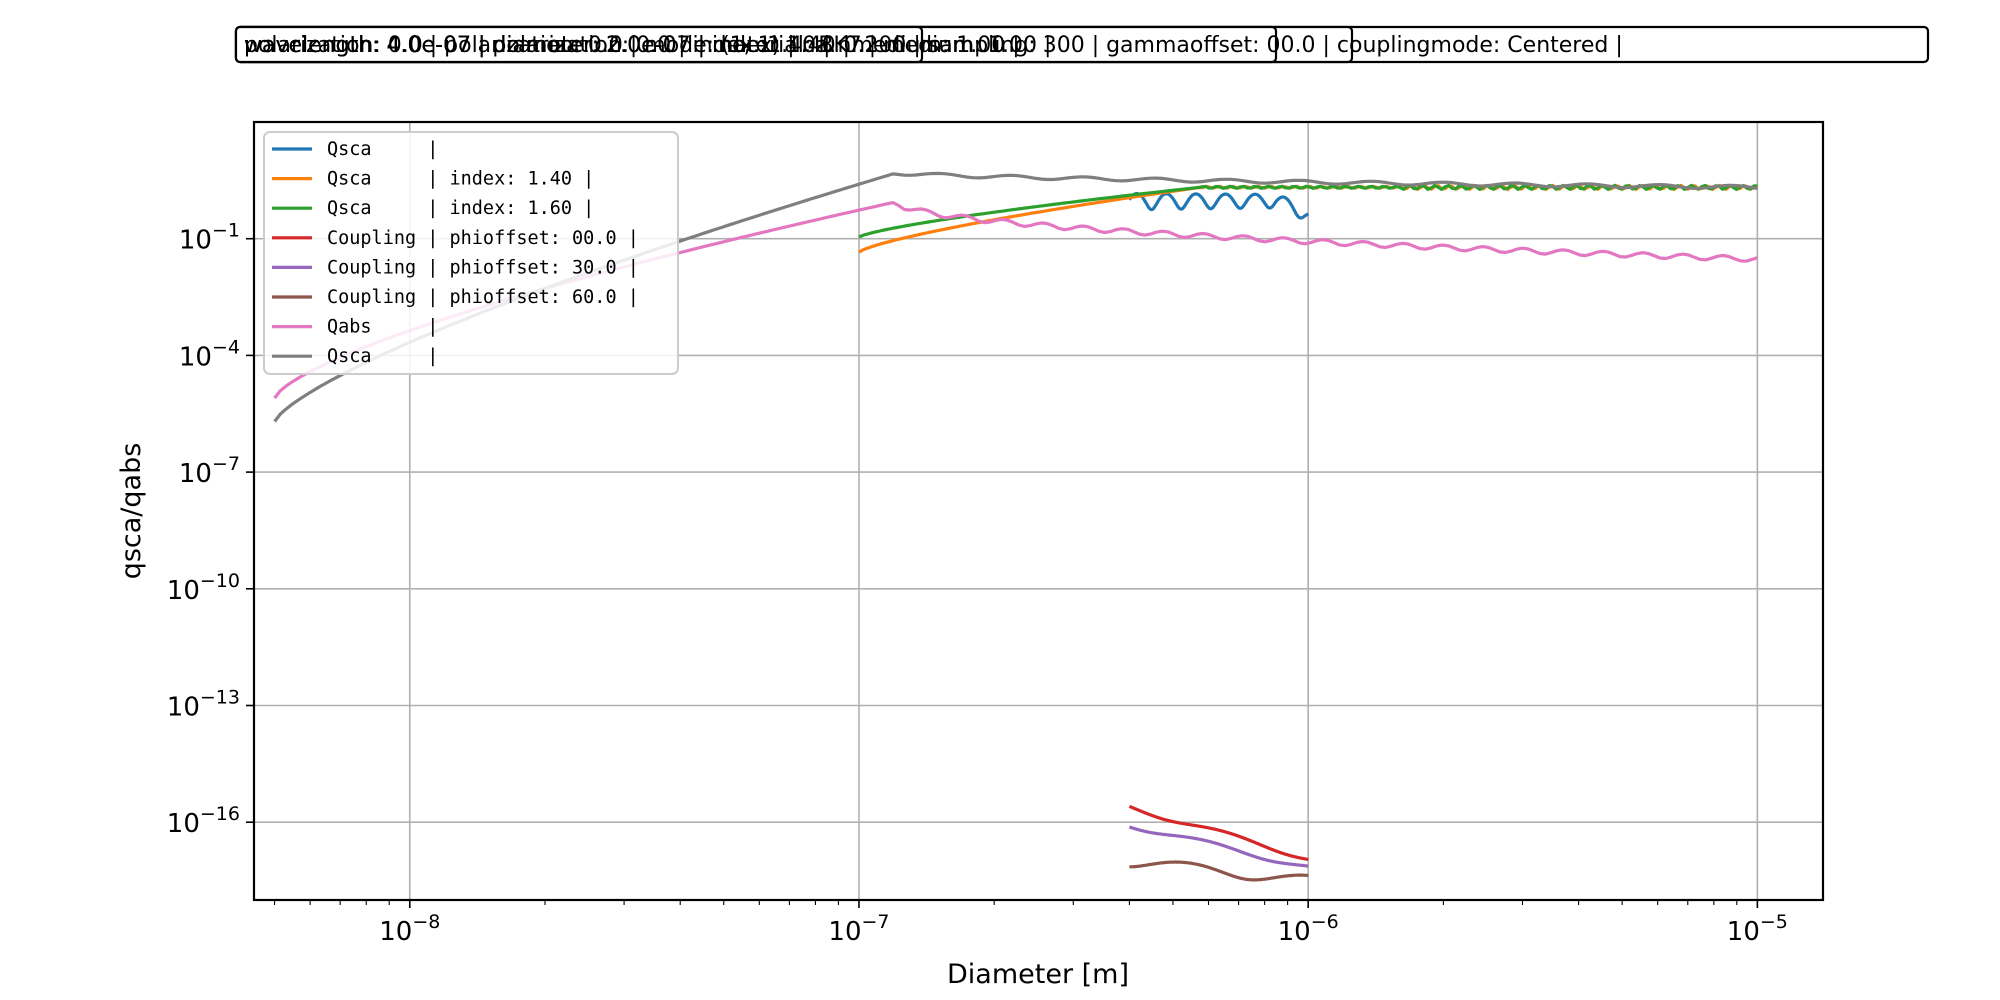 Image resolution: width=2000 pixels, height=1000 pixels. Describe the element at coordinates (483, 238) in the screenshot. I see `legend-label: Coupling | phioffset: 00.0 |` at that location.